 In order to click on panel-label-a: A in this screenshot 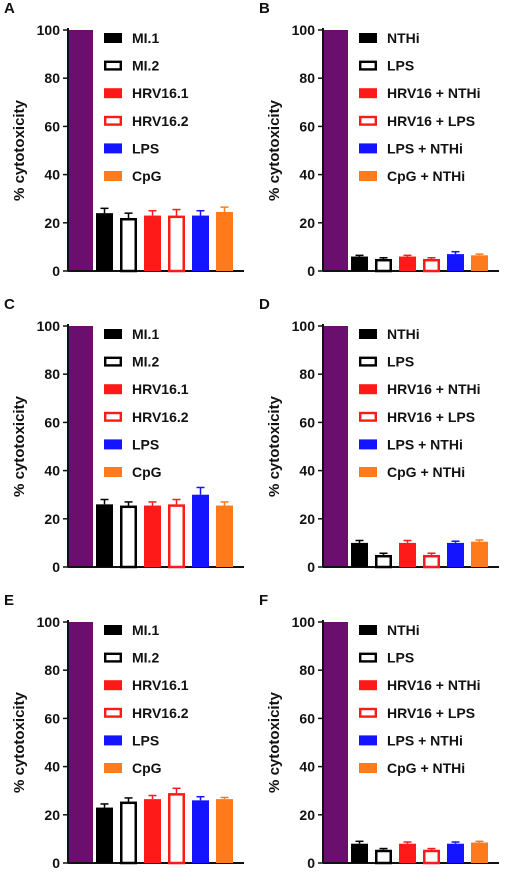, I will do `click(9, 8)`.